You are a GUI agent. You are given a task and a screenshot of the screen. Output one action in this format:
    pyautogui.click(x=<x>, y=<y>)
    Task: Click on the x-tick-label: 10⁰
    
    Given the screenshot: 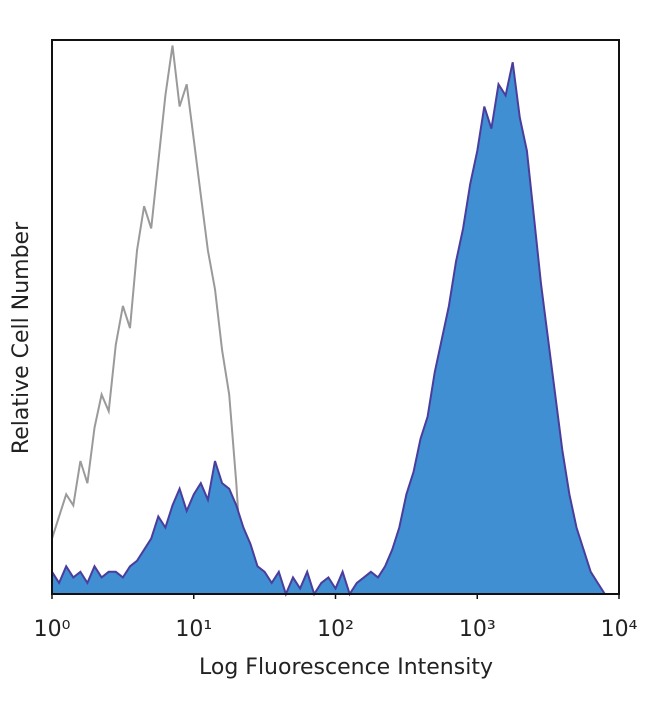 What is the action you would take?
    pyautogui.click(x=52, y=629)
    